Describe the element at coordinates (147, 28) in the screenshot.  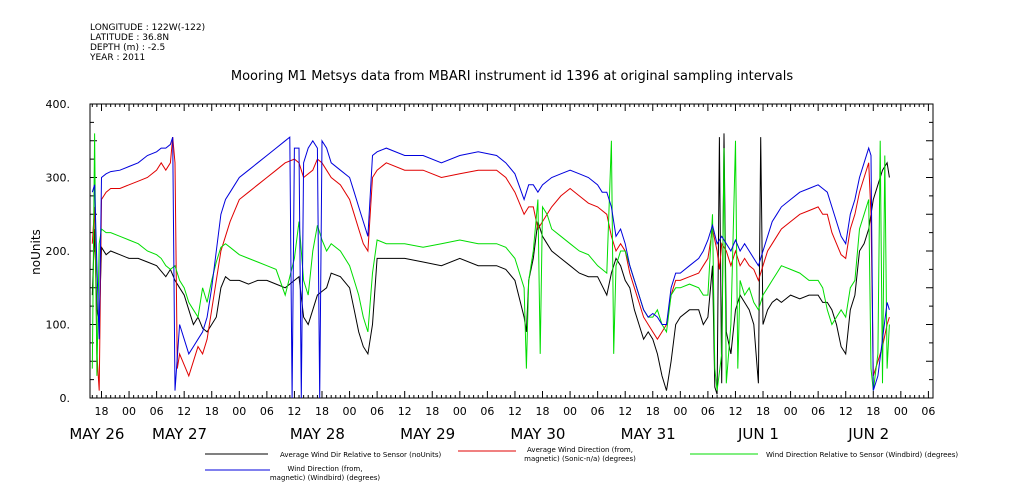
I see `meta-longitude: LONGITUDE : 122W(-122)` at that location.